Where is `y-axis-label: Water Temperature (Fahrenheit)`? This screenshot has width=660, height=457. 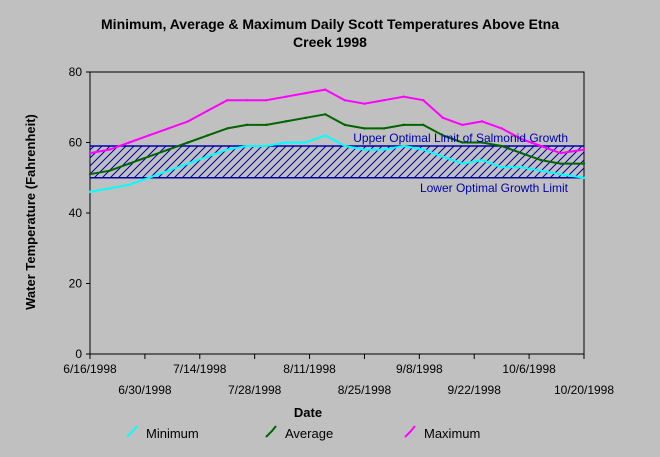
y-axis-label: Water Temperature (Fahrenheit) is located at coordinates (30, 212).